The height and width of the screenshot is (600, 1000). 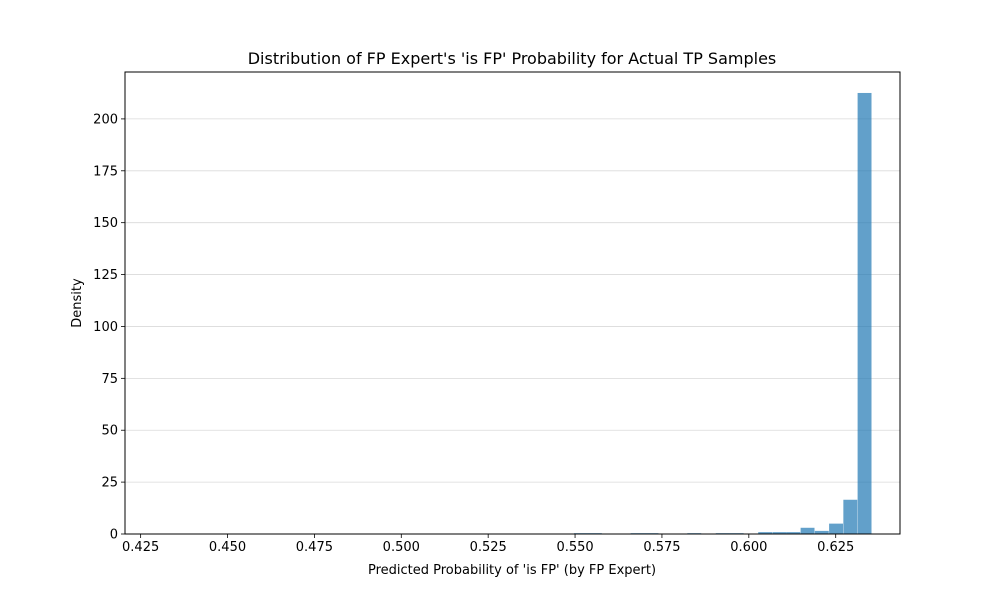 What do you see at coordinates (748, 547) in the screenshot?
I see `x-tick-label: 0.600` at bounding box center [748, 547].